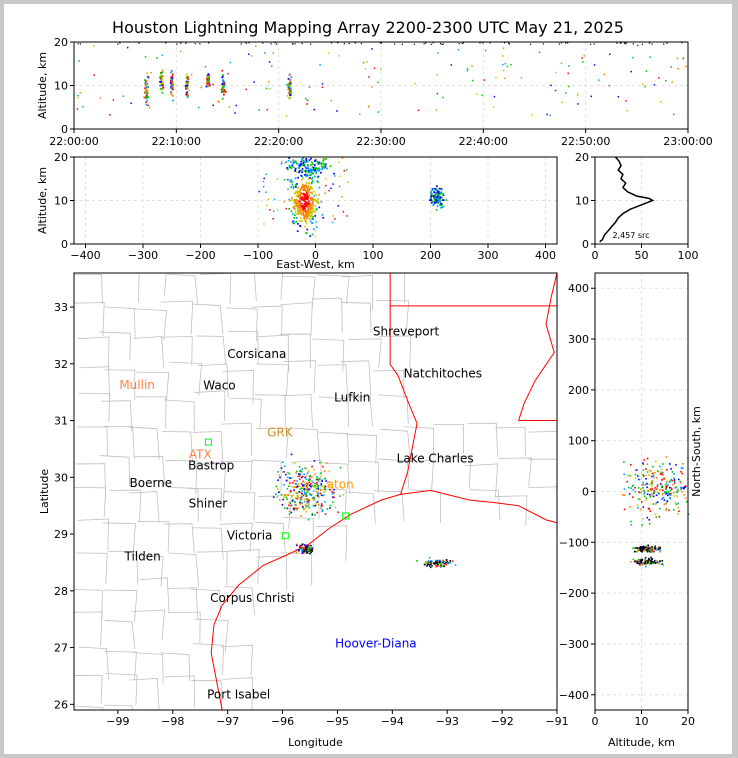 This screenshot has height=758, width=738. Describe the element at coordinates (687, 141) in the screenshot. I see `x-tick-label: 23:00:00` at that location.